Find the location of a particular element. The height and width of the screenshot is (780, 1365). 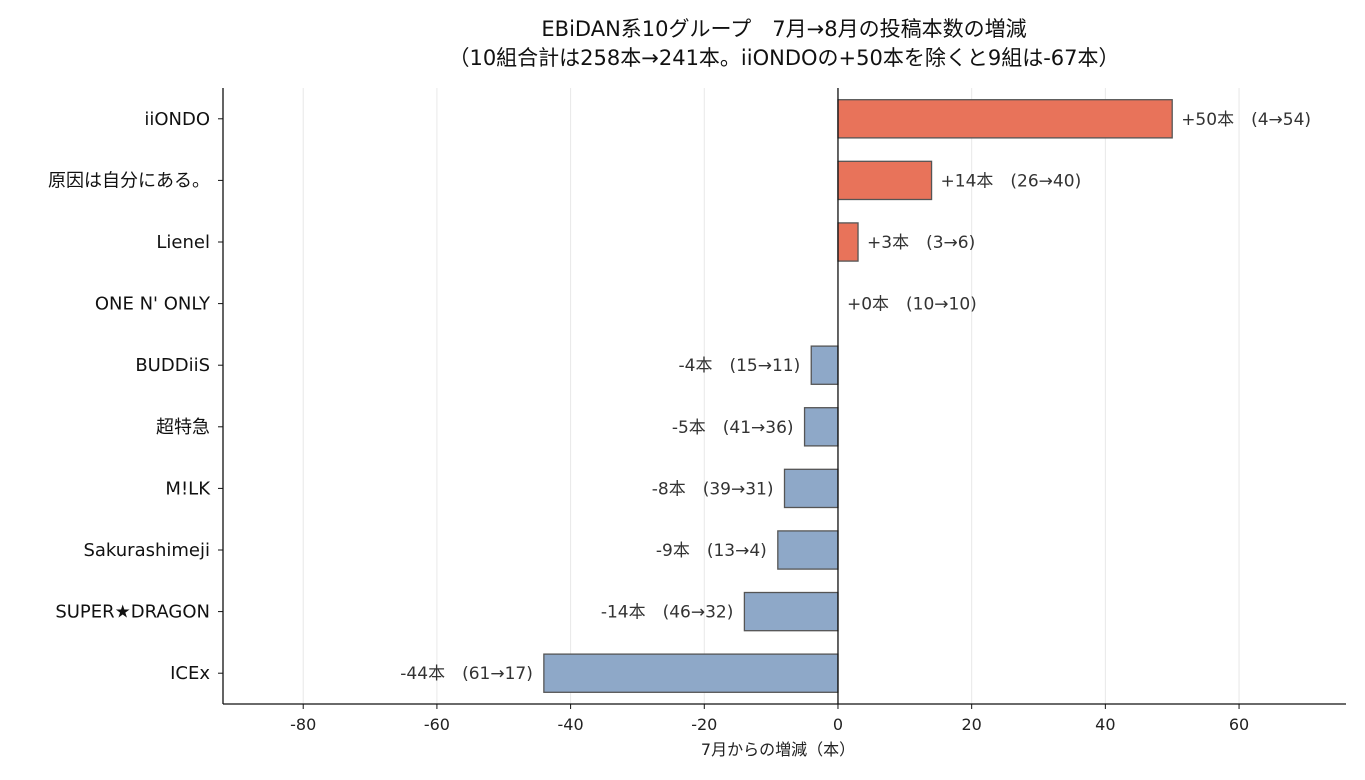

data-label: -14本 (46→32) is located at coordinates (667, 613).